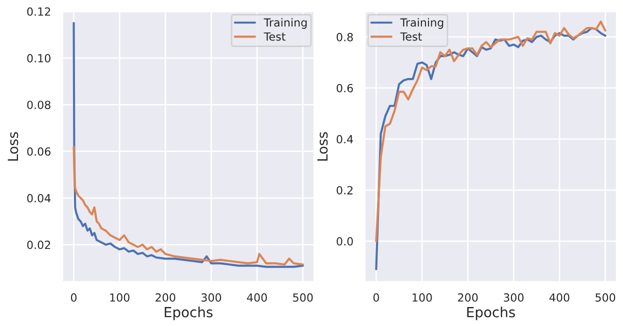  Describe the element at coordinates (344, 37) in the screenshot. I see `y-tick-label: 0.8` at that location.